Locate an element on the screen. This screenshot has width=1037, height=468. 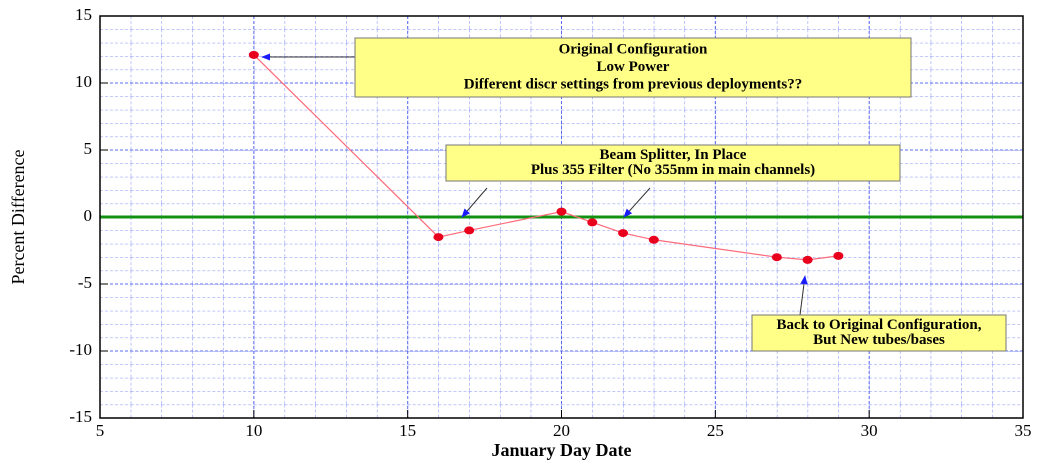
y-tick-label: 5 is located at coordinates (88, 148).